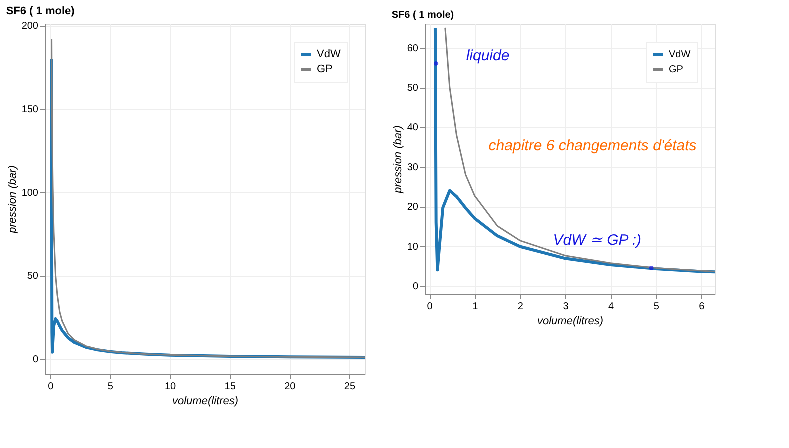 This screenshot has width=789, height=448. I want to click on annotation: liquide, so click(488, 56).